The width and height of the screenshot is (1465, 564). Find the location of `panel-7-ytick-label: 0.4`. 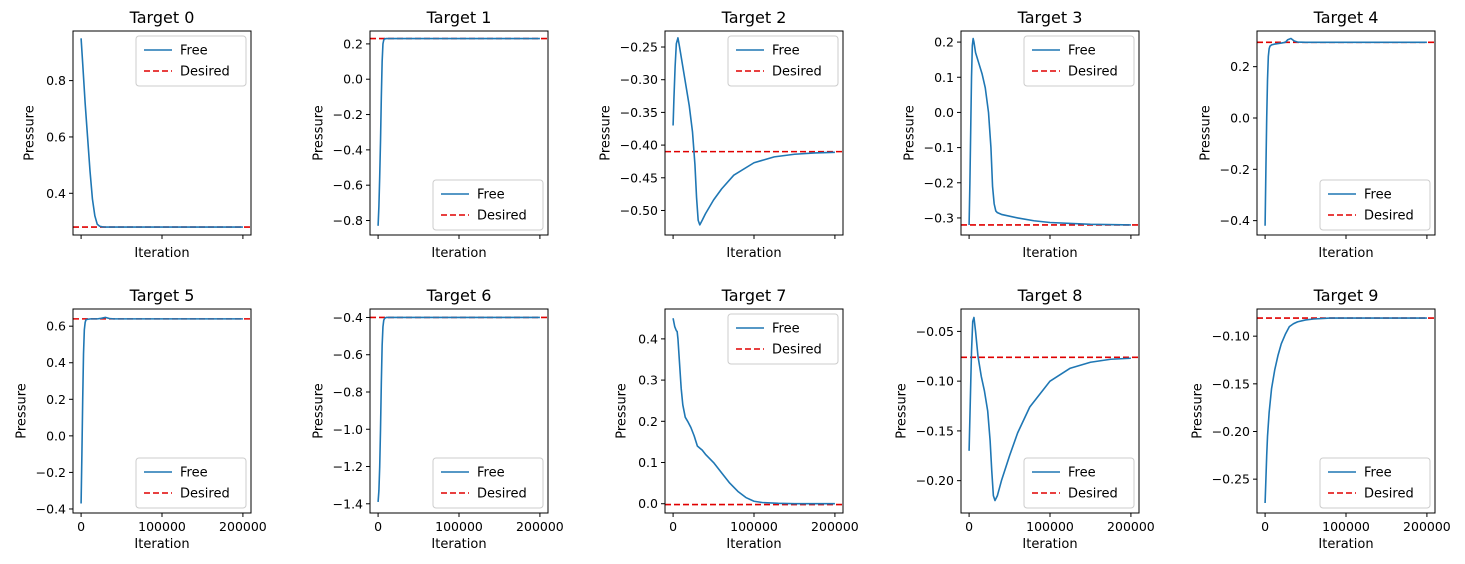

panel-7-ytick-label: 0.4 is located at coordinates (648, 338).